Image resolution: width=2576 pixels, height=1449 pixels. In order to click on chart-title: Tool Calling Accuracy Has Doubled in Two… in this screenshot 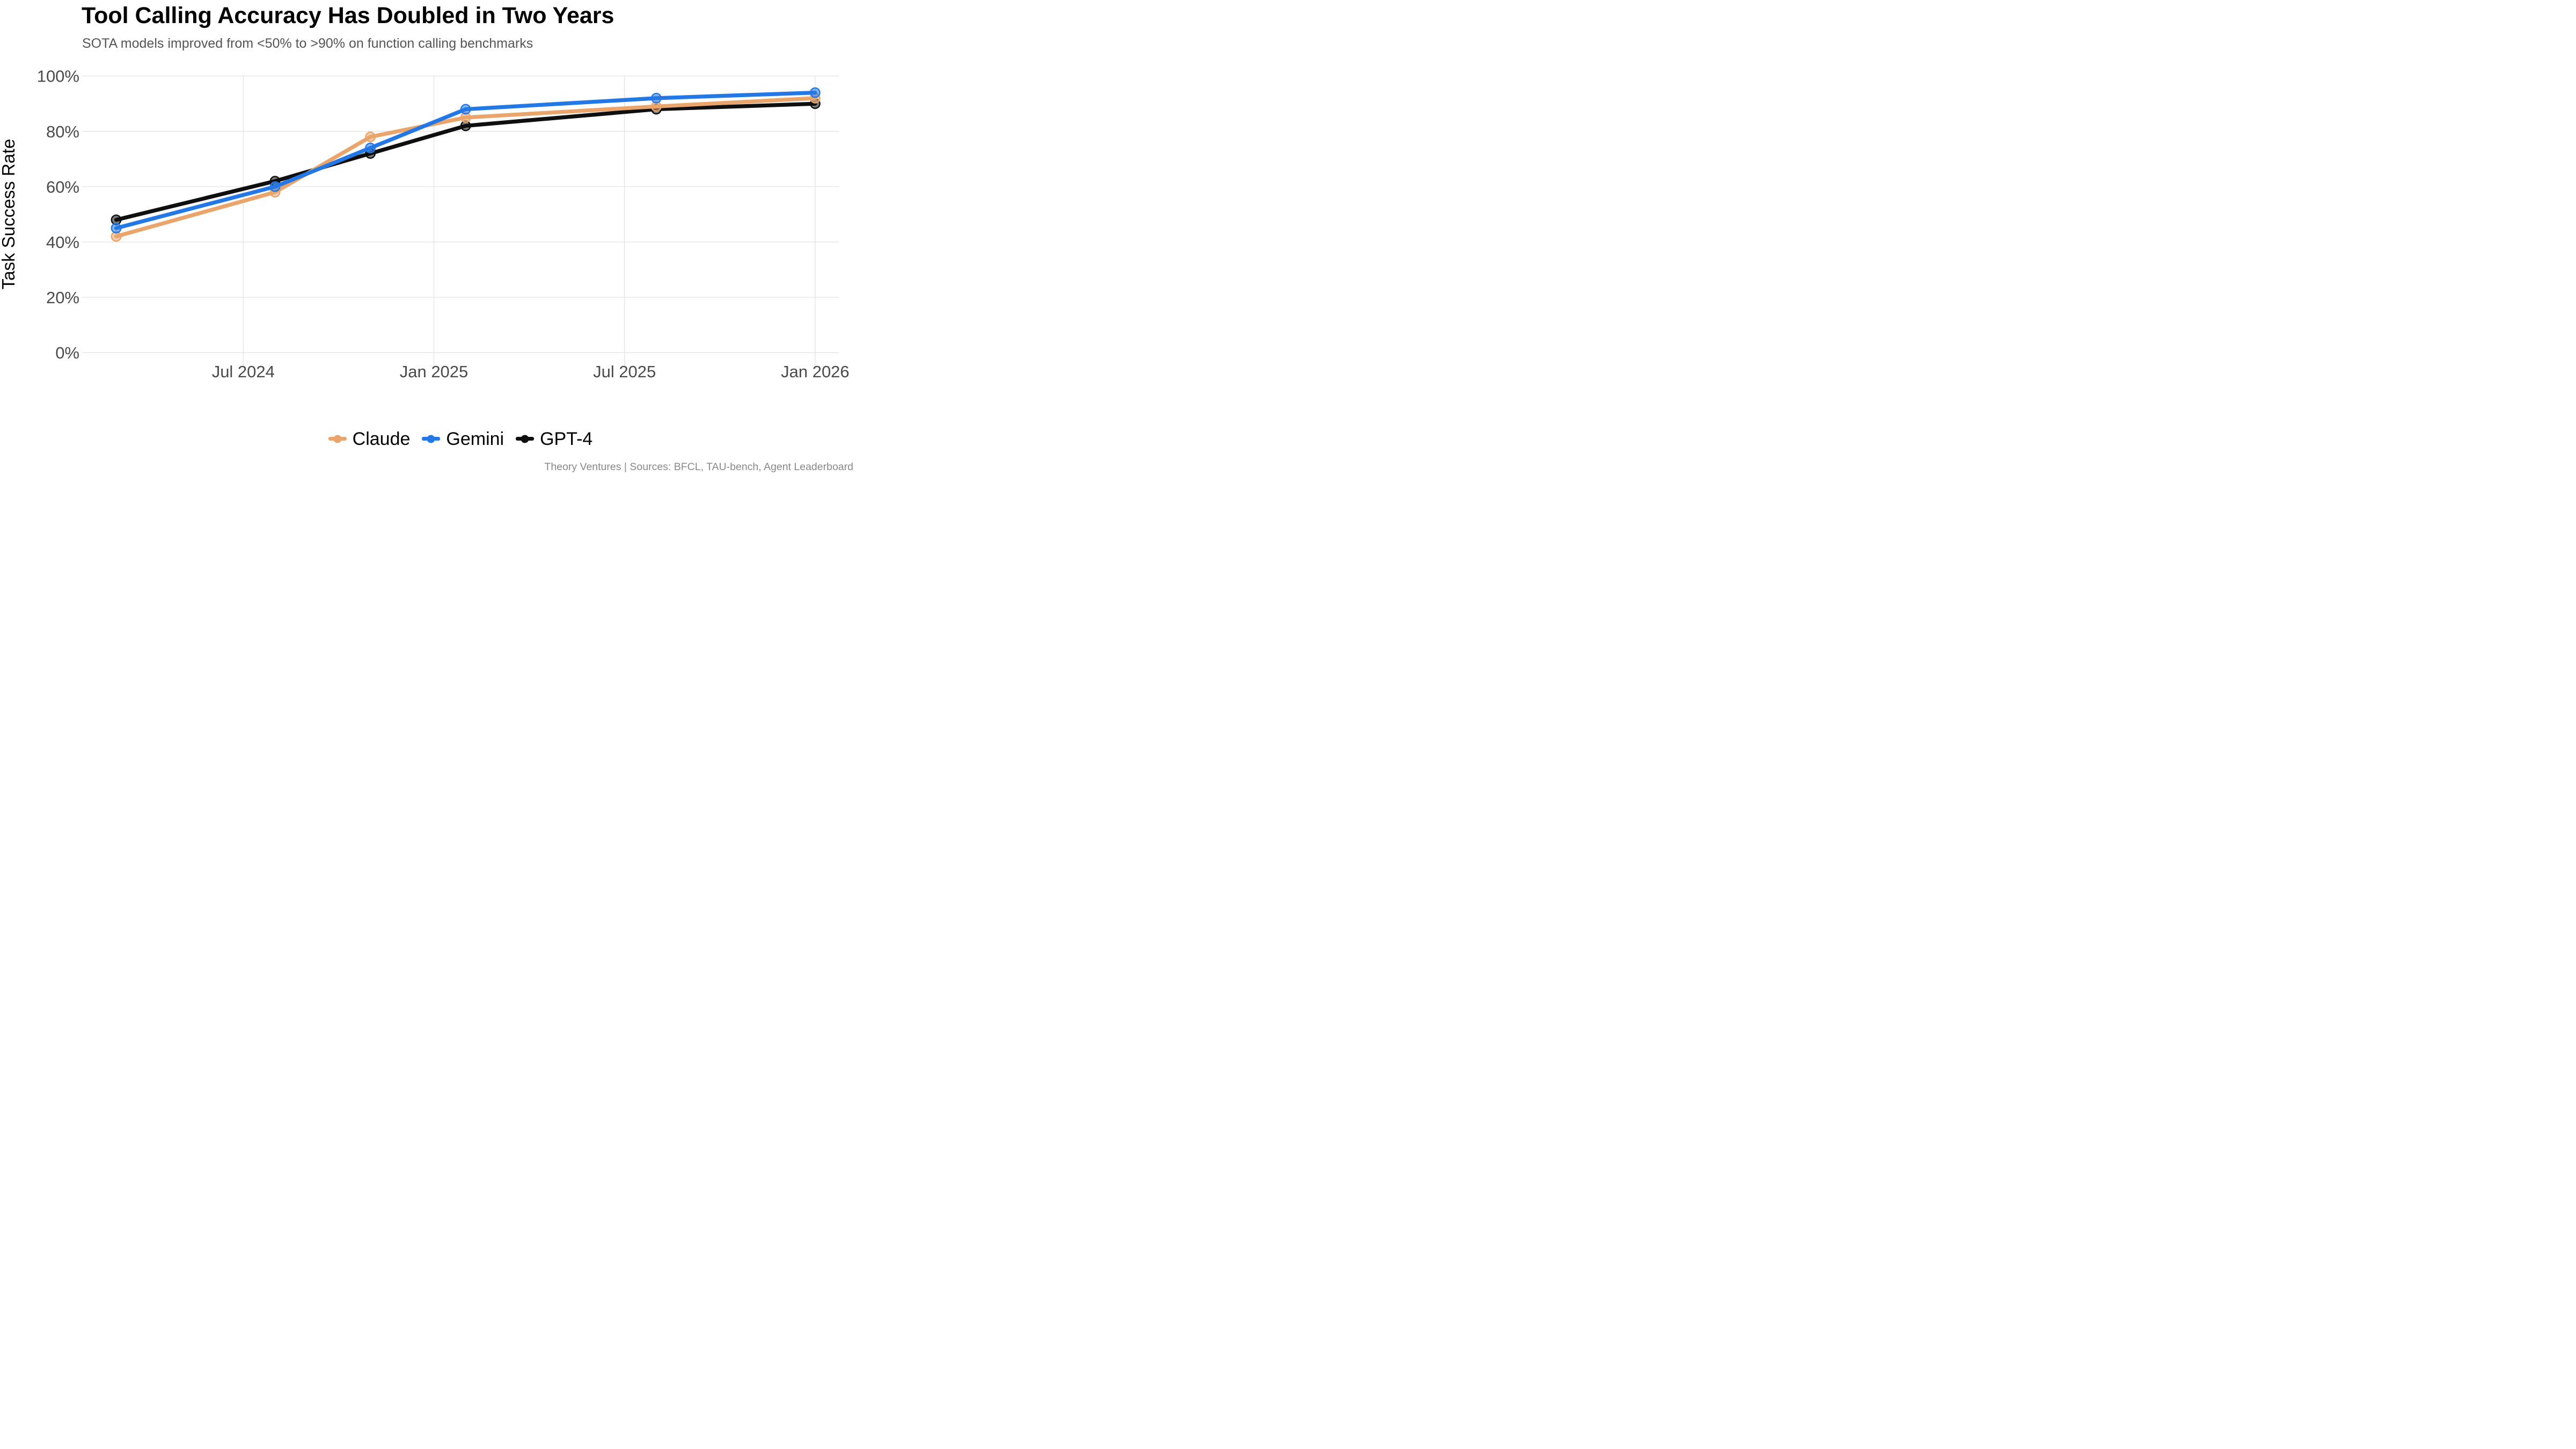, I will do `click(348, 15)`.